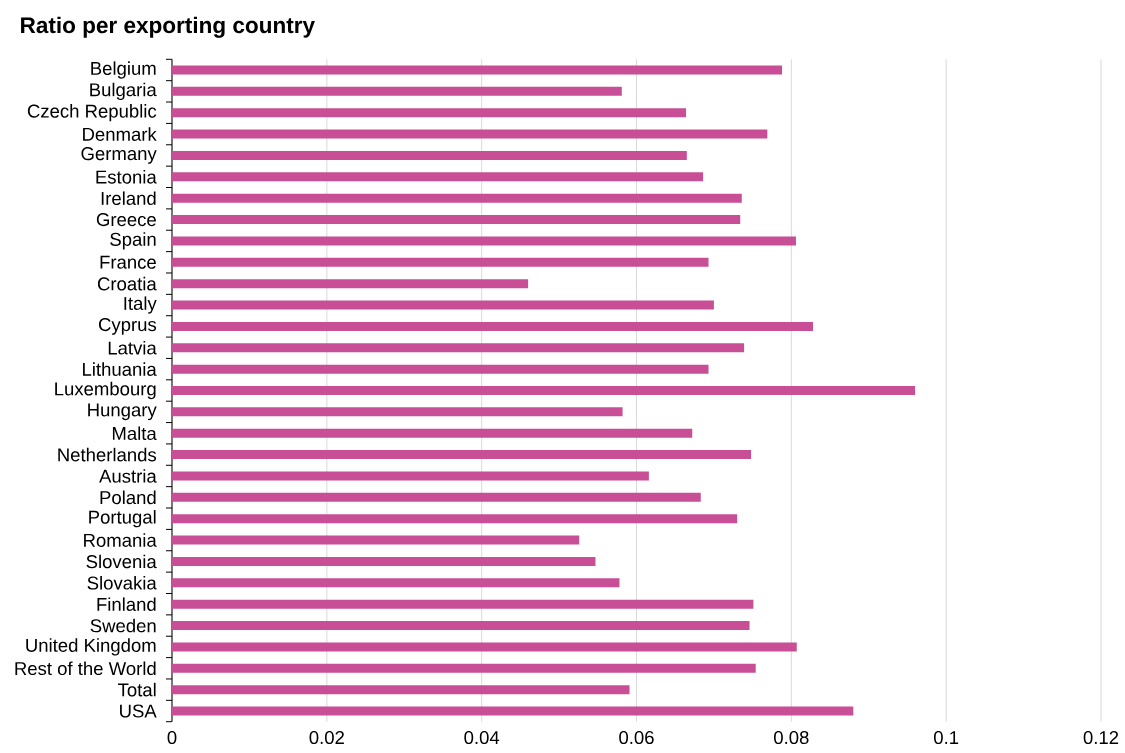 The image size is (1125, 753). What do you see at coordinates (168, 27) in the screenshot?
I see `chart-title: Ratio per exporting country` at bounding box center [168, 27].